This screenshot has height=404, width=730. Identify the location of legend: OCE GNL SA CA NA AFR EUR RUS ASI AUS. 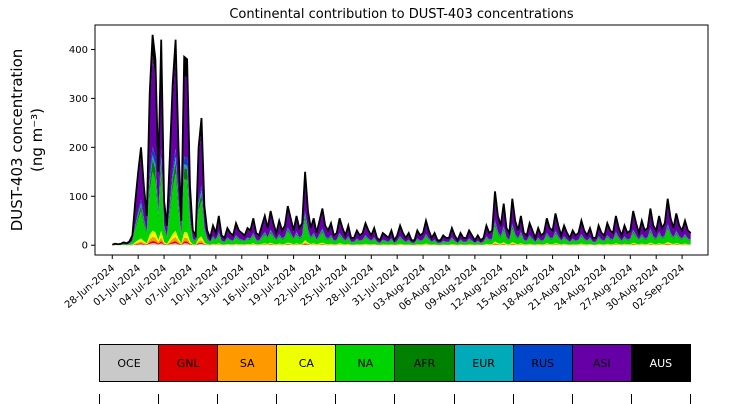
(395, 363).